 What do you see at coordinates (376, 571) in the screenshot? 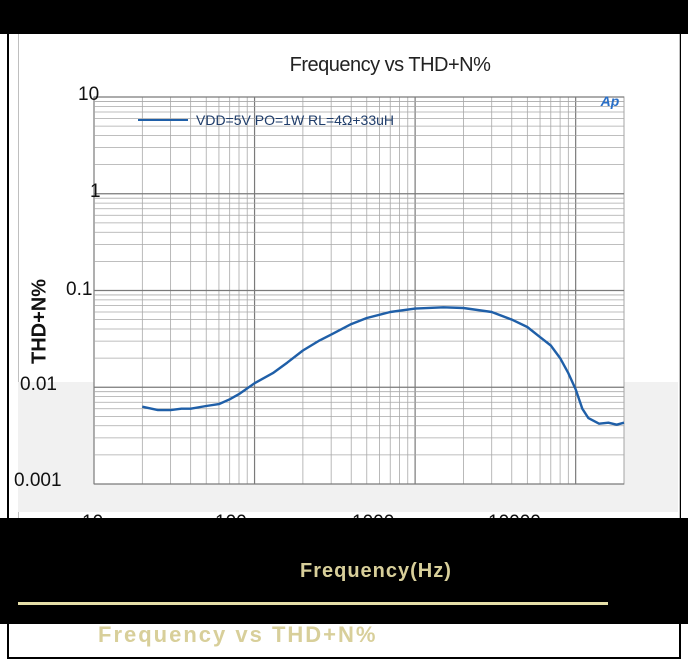
I see `x-axis-title: Frequency(Hz)` at bounding box center [376, 571].